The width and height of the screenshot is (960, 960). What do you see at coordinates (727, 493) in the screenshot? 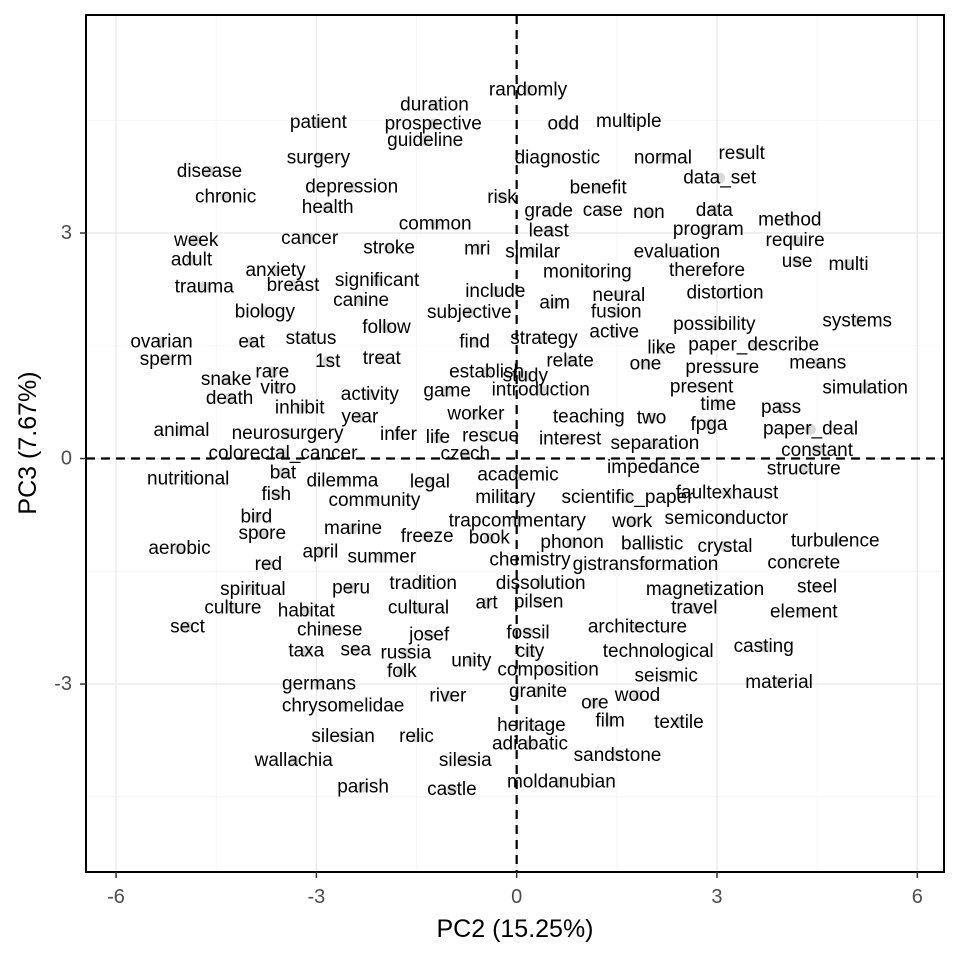
I see `word-label: faultexhaust` at bounding box center [727, 493].